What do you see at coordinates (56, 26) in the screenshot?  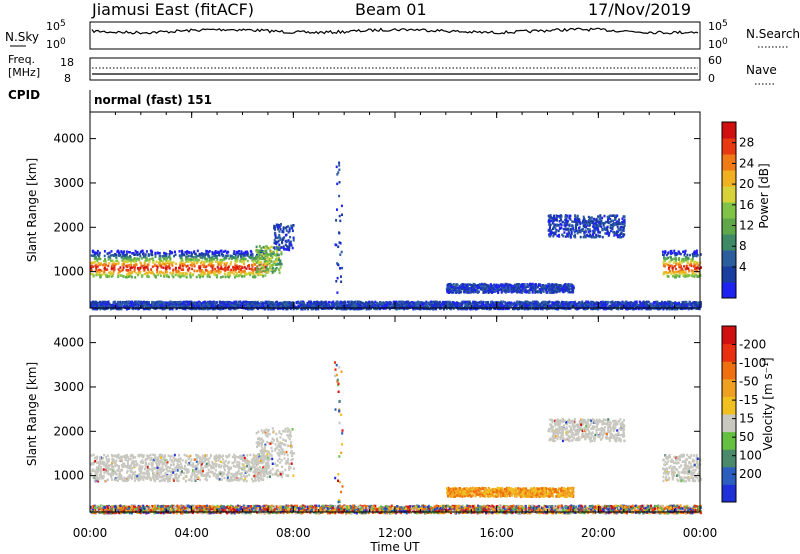 I see `noise-left-tick-top: 105` at bounding box center [56, 26].